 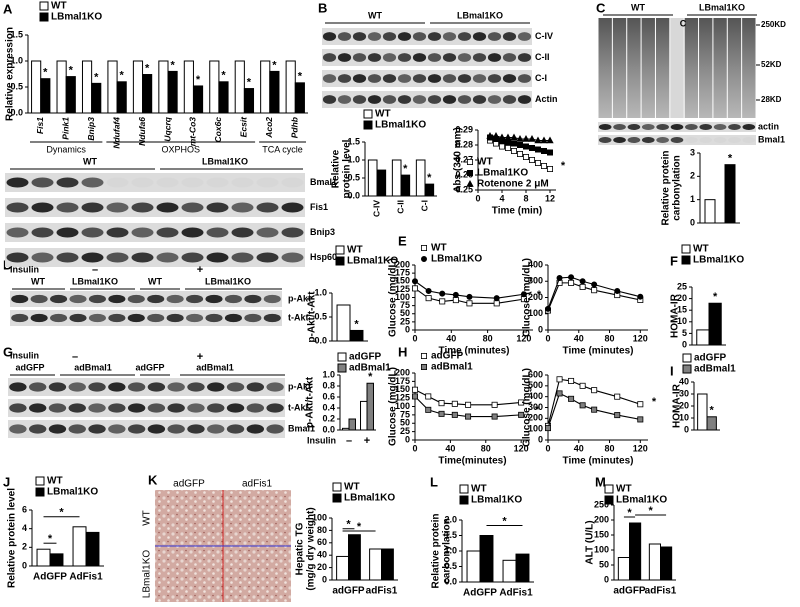 What do you see at coordinates (480, 593) in the screenshot?
I see `x-tick-label: AdGFP` at bounding box center [480, 593].